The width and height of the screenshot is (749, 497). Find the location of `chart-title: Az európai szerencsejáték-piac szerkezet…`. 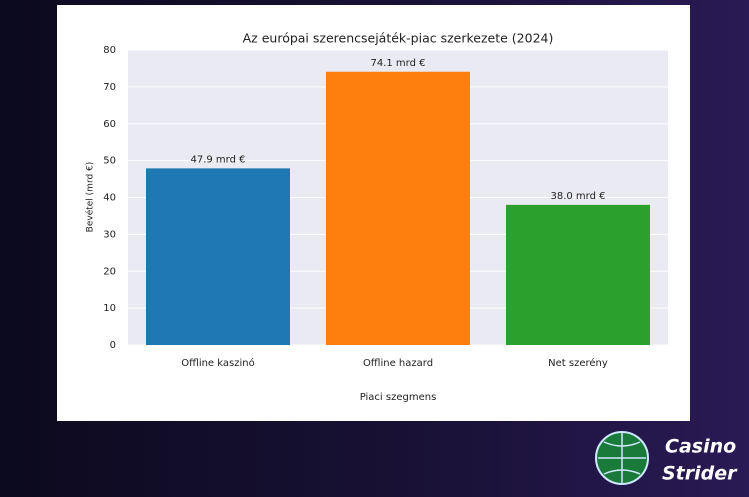

chart-title: Az európai szerencsejáték-piac szerkezet… is located at coordinates (398, 38).